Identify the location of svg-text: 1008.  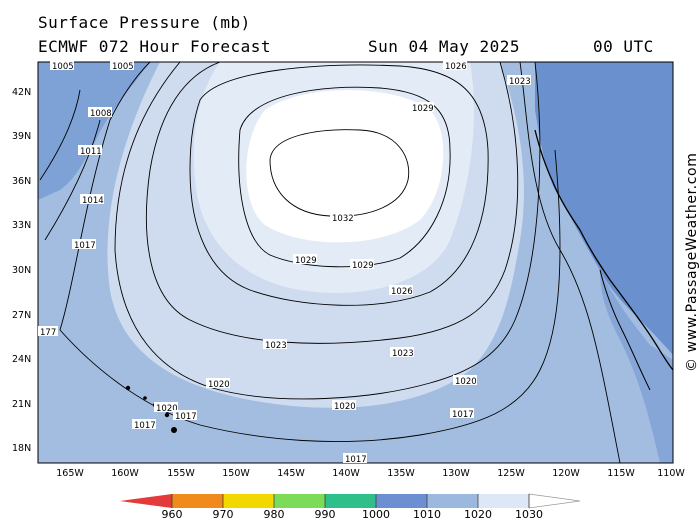
(101, 114).